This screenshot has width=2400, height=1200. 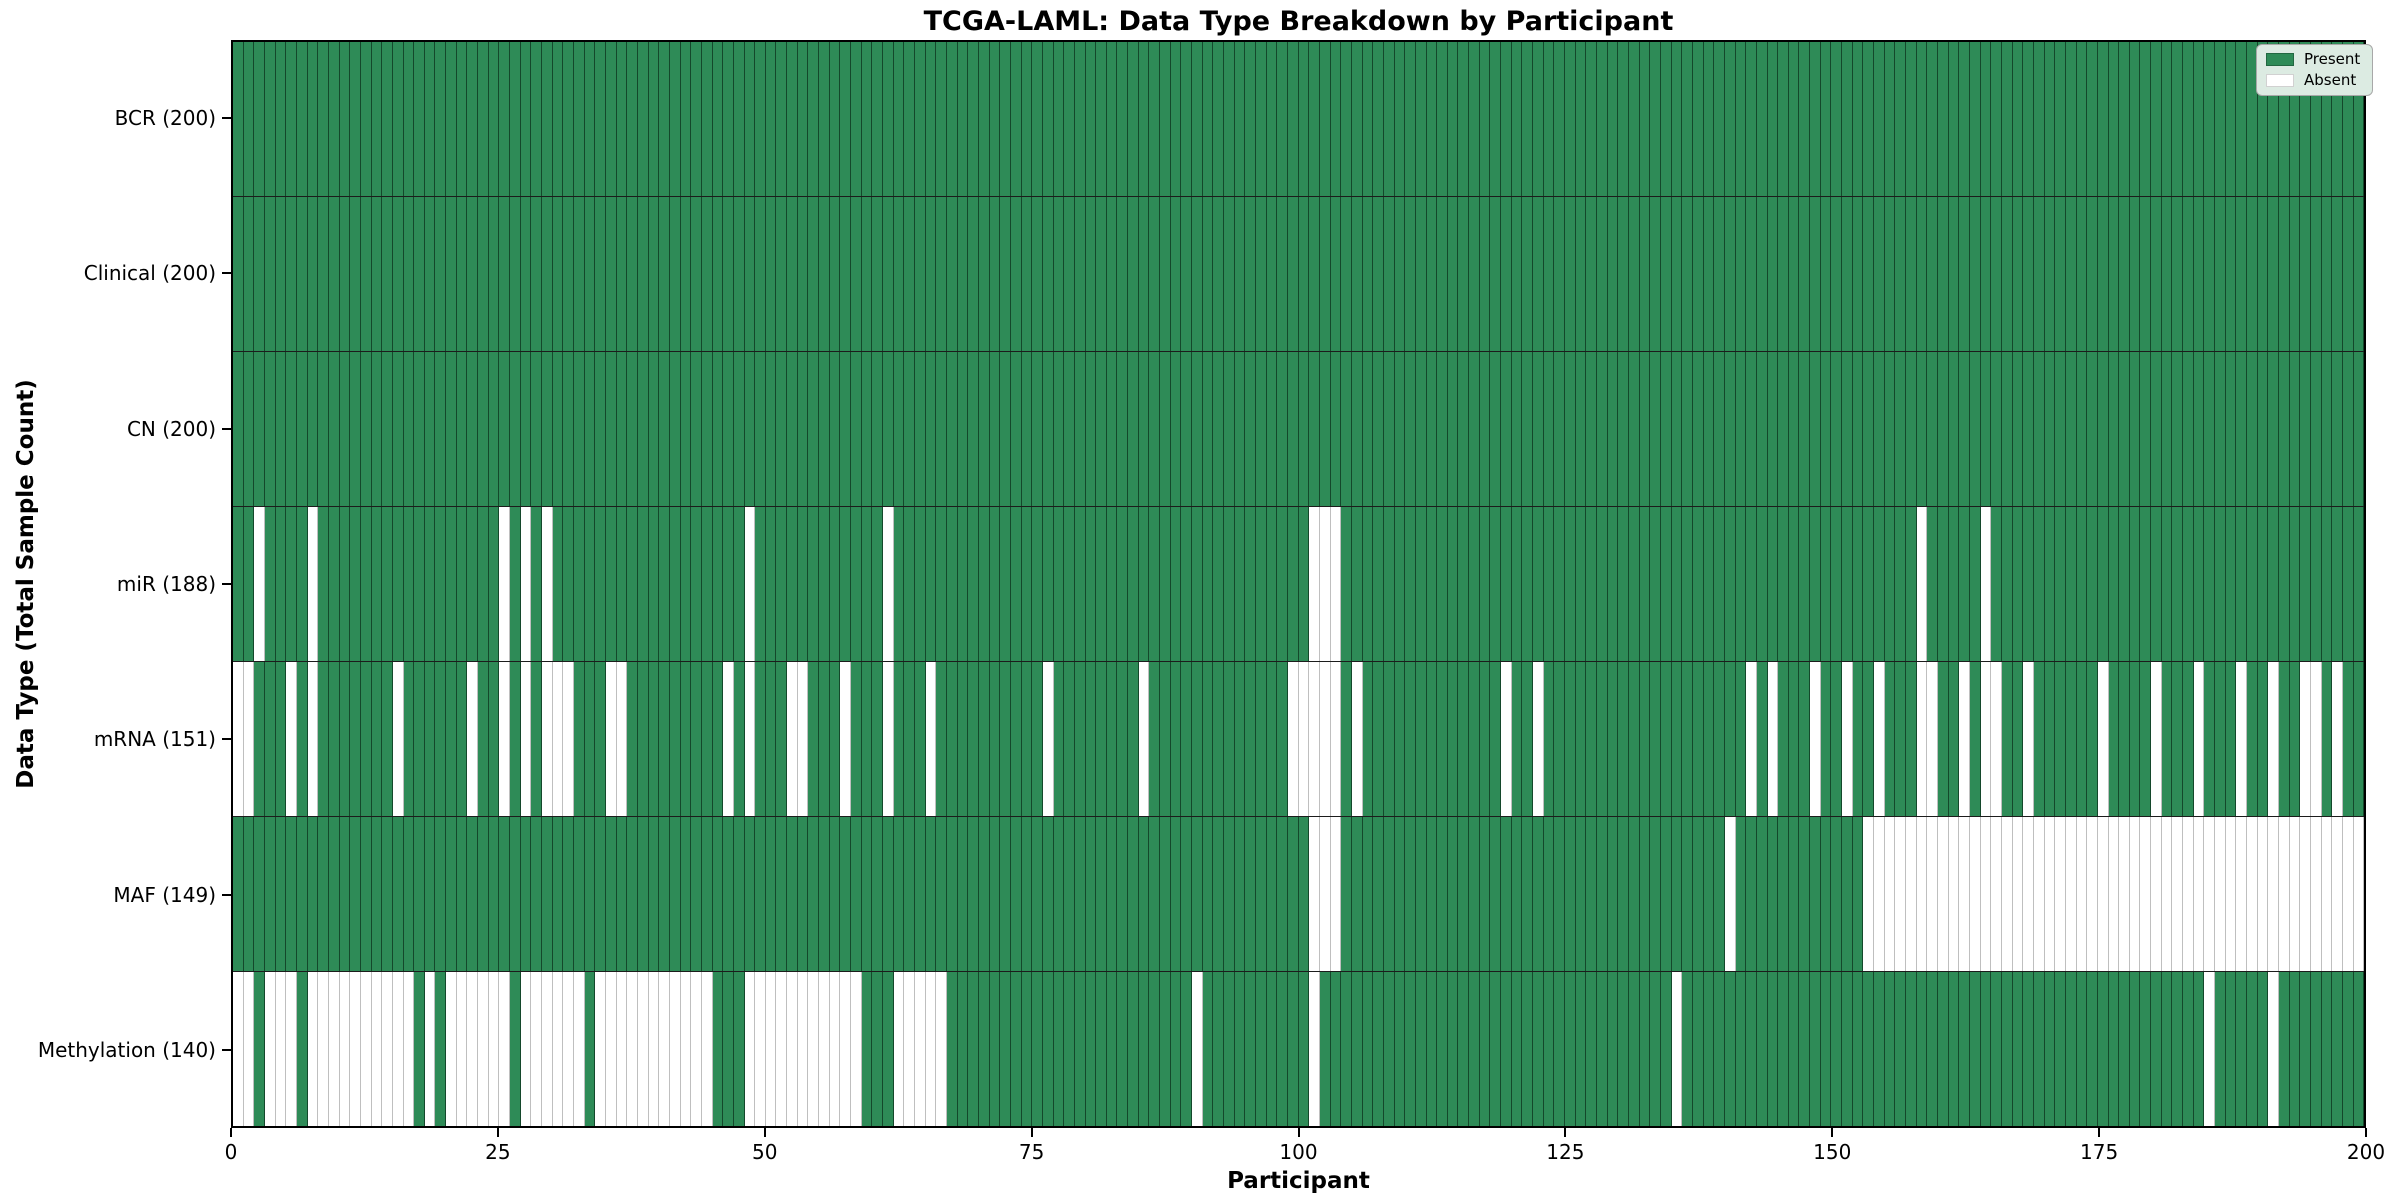 What do you see at coordinates (165, 117) in the screenshot?
I see `y-tick-label-bcr: BCR (200)` at bounding box center [165, 117].